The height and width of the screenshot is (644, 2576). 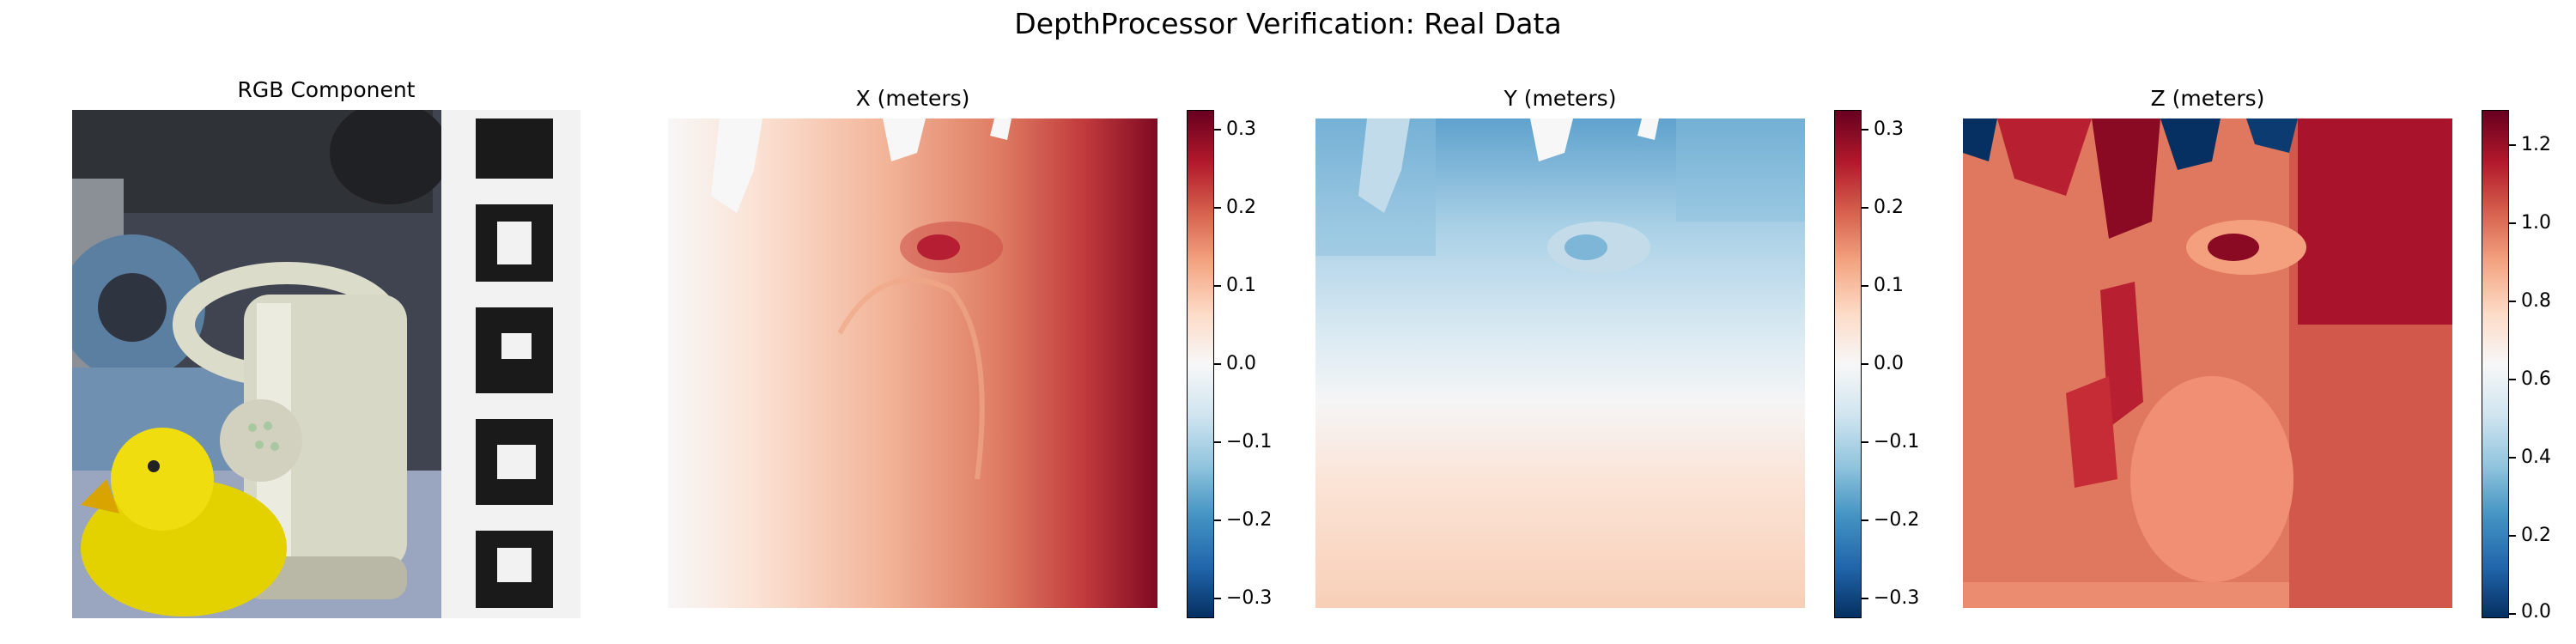 What do you see at coordinates (913, 98) in the screenshot?
I see `x-panel-title: X (meters)` at bounding box center [913, 98].